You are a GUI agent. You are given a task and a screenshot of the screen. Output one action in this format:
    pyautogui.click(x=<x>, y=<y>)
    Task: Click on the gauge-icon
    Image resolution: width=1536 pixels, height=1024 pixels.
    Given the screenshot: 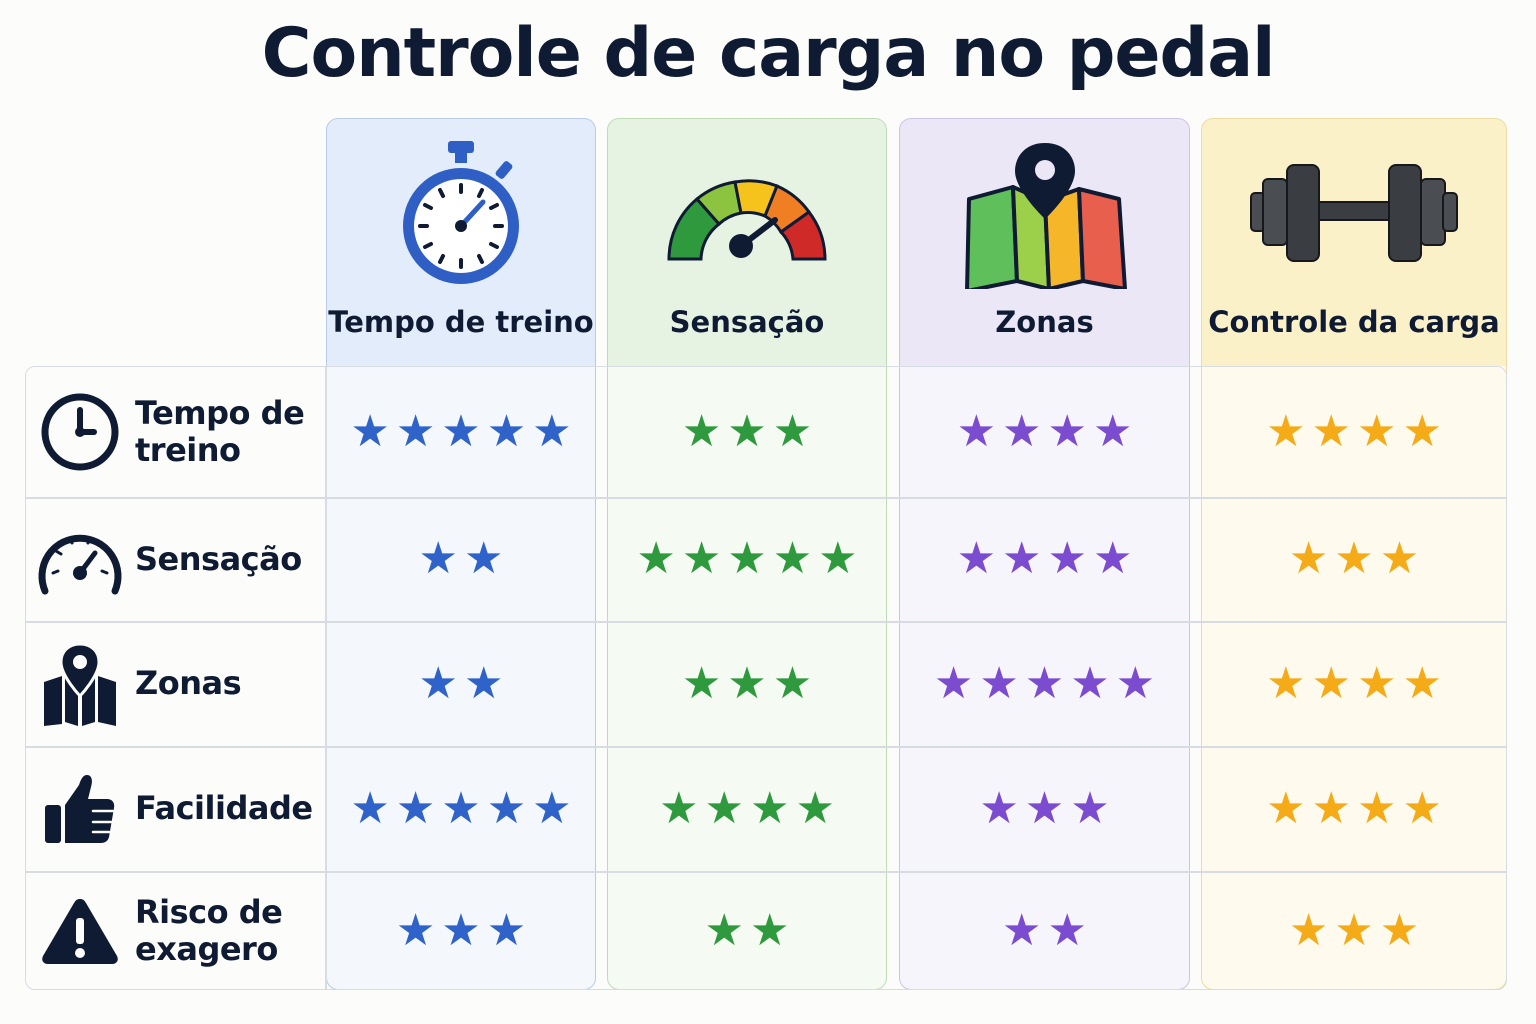 What is the action you would take?
    pyautogui.click(x=747, y=214)
    